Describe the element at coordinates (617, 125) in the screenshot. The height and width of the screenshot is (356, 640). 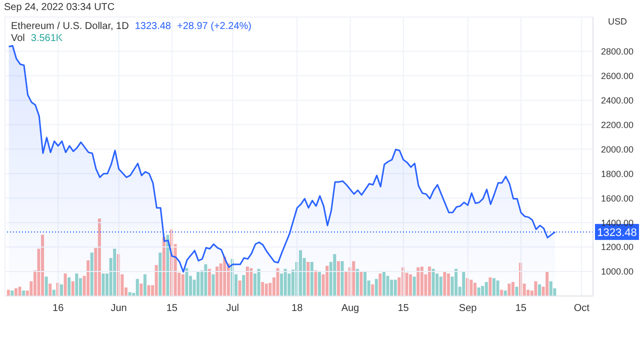
I see `y-tick-label: 2200.00` at that location.